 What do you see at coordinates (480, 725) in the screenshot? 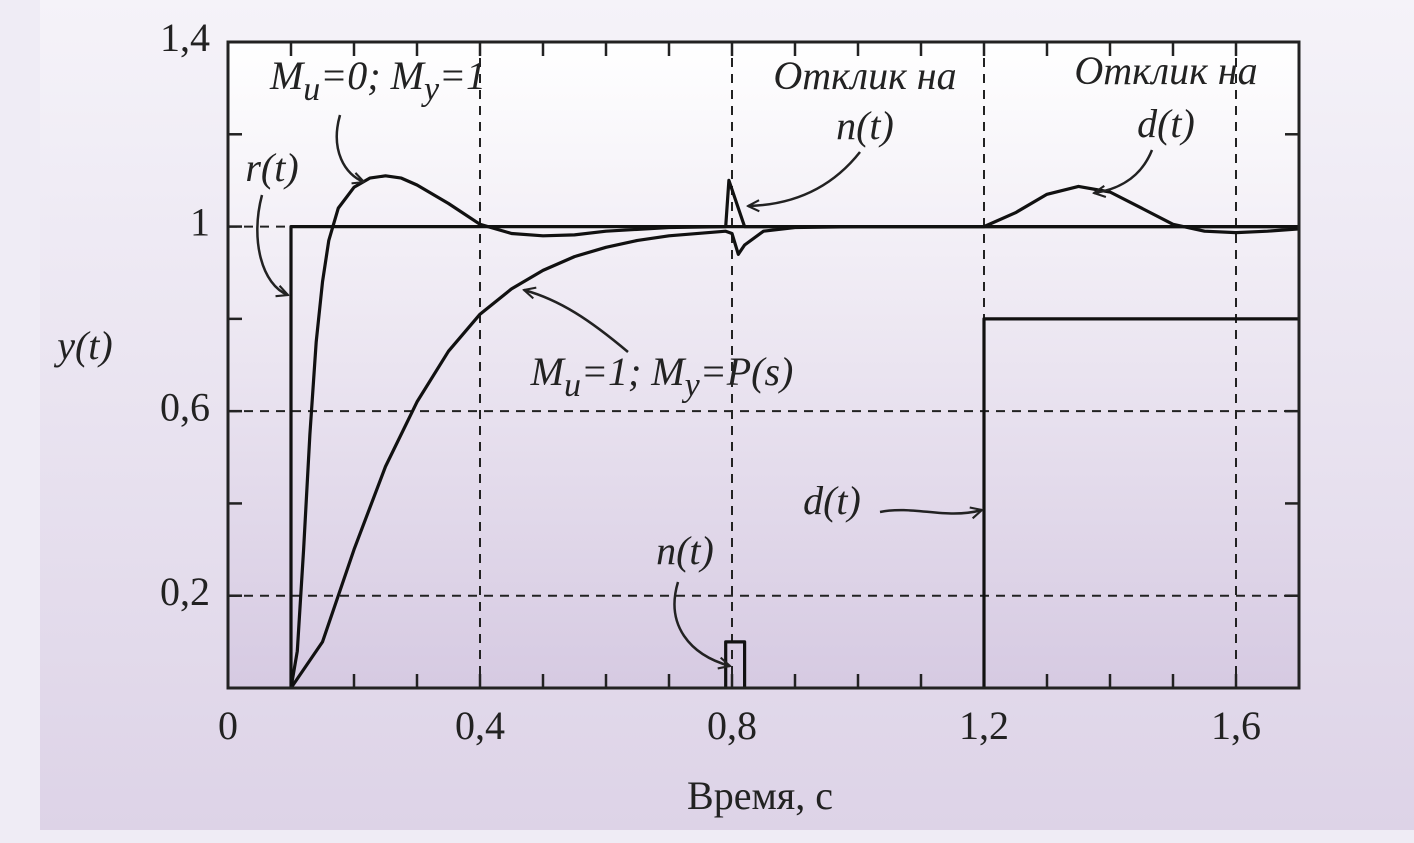
I see `x-tick-label: 0,4` at bounding box center [480, 725].